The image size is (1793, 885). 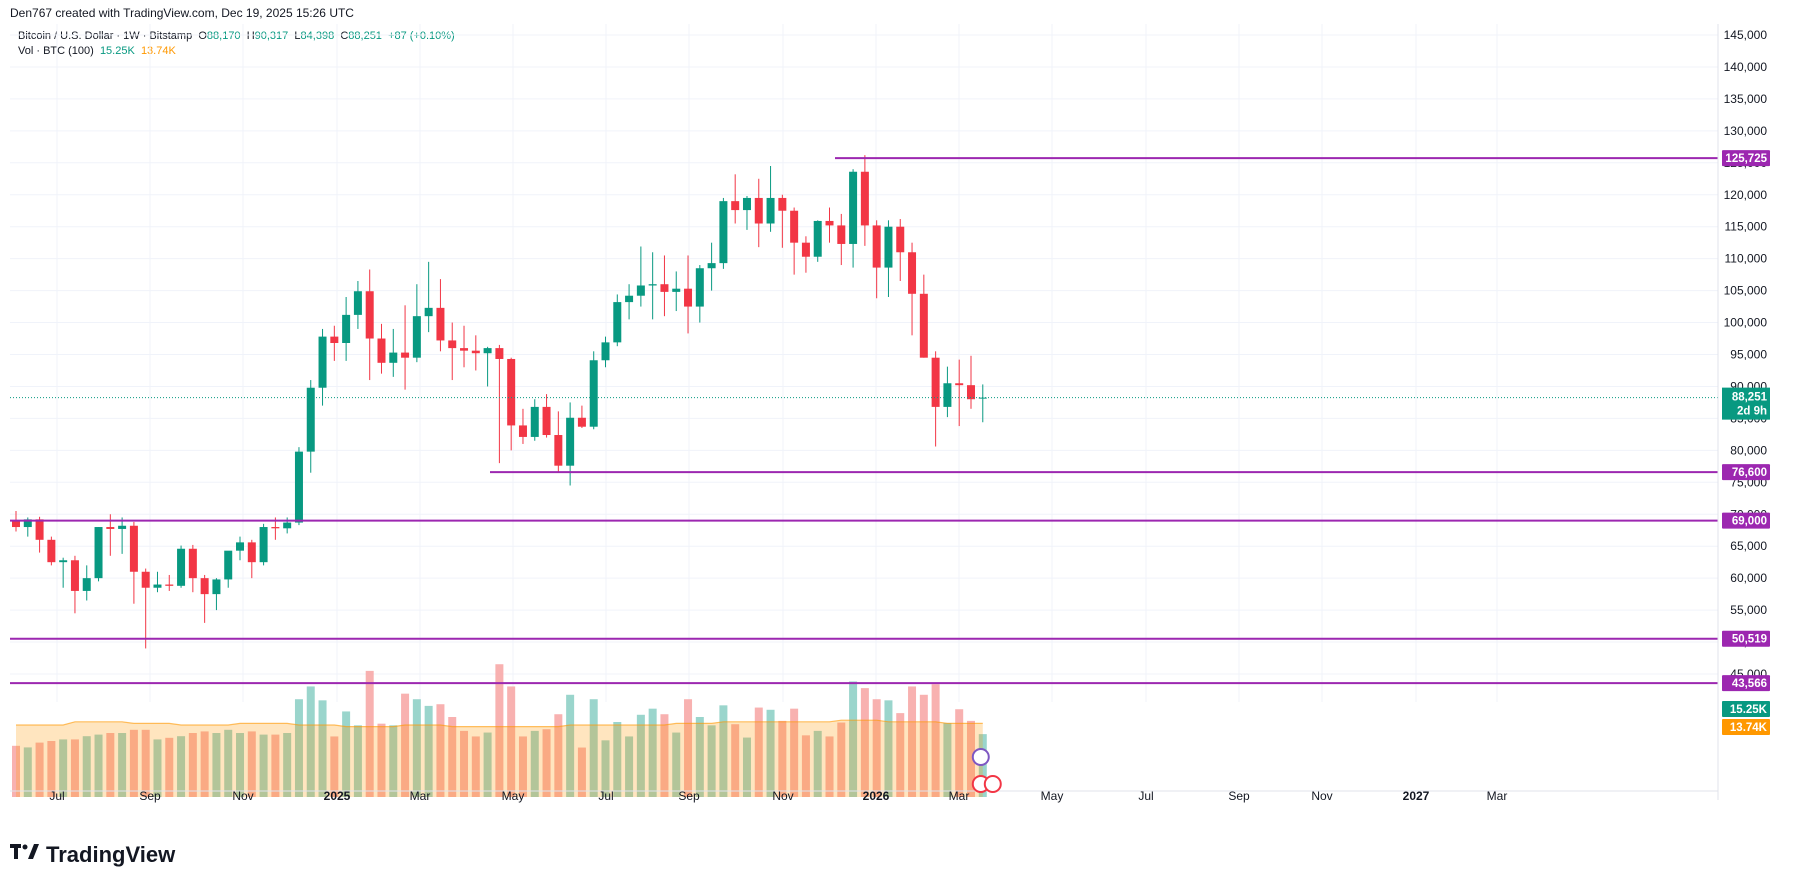 I want to click on level-badge-text: 69,000, so click(x=1749, y=522).